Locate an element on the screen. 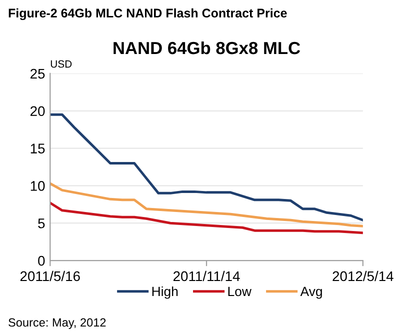  legend-label: Avg is located at coordinates (311, 292).